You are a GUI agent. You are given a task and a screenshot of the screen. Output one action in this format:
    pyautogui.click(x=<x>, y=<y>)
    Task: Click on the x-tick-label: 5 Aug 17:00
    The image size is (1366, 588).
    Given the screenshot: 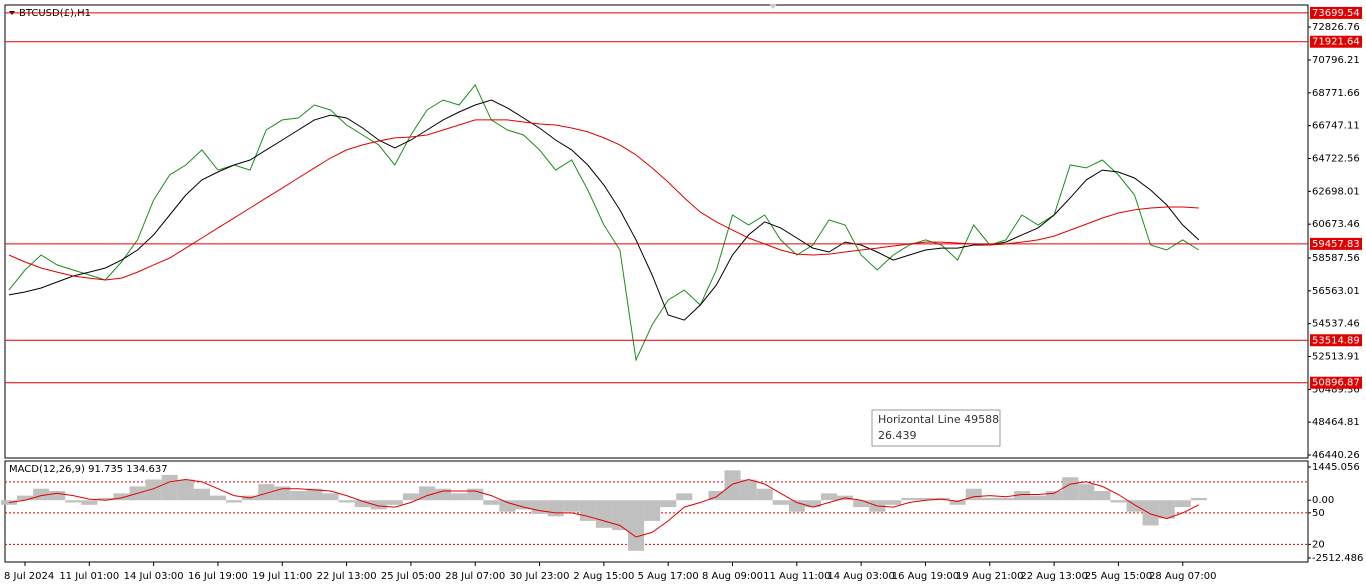 What is the action you would take?
    pyautogui.click(x=668, y=576)
    